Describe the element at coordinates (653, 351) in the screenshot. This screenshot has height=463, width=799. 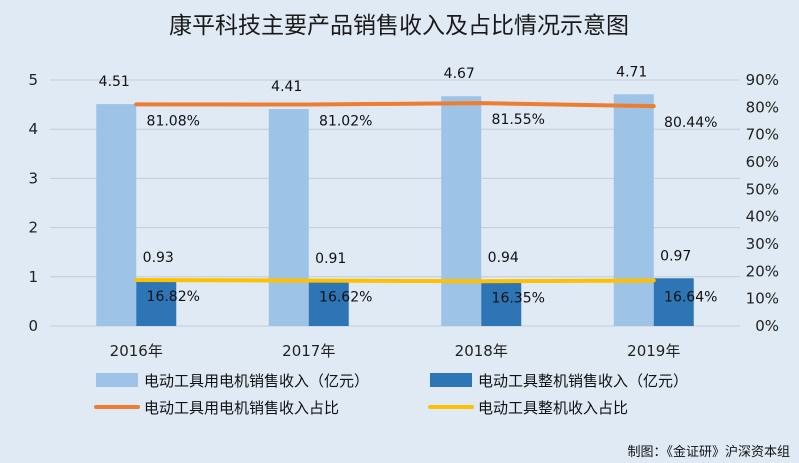
I see `x-tick-label: 2019年` at that location.